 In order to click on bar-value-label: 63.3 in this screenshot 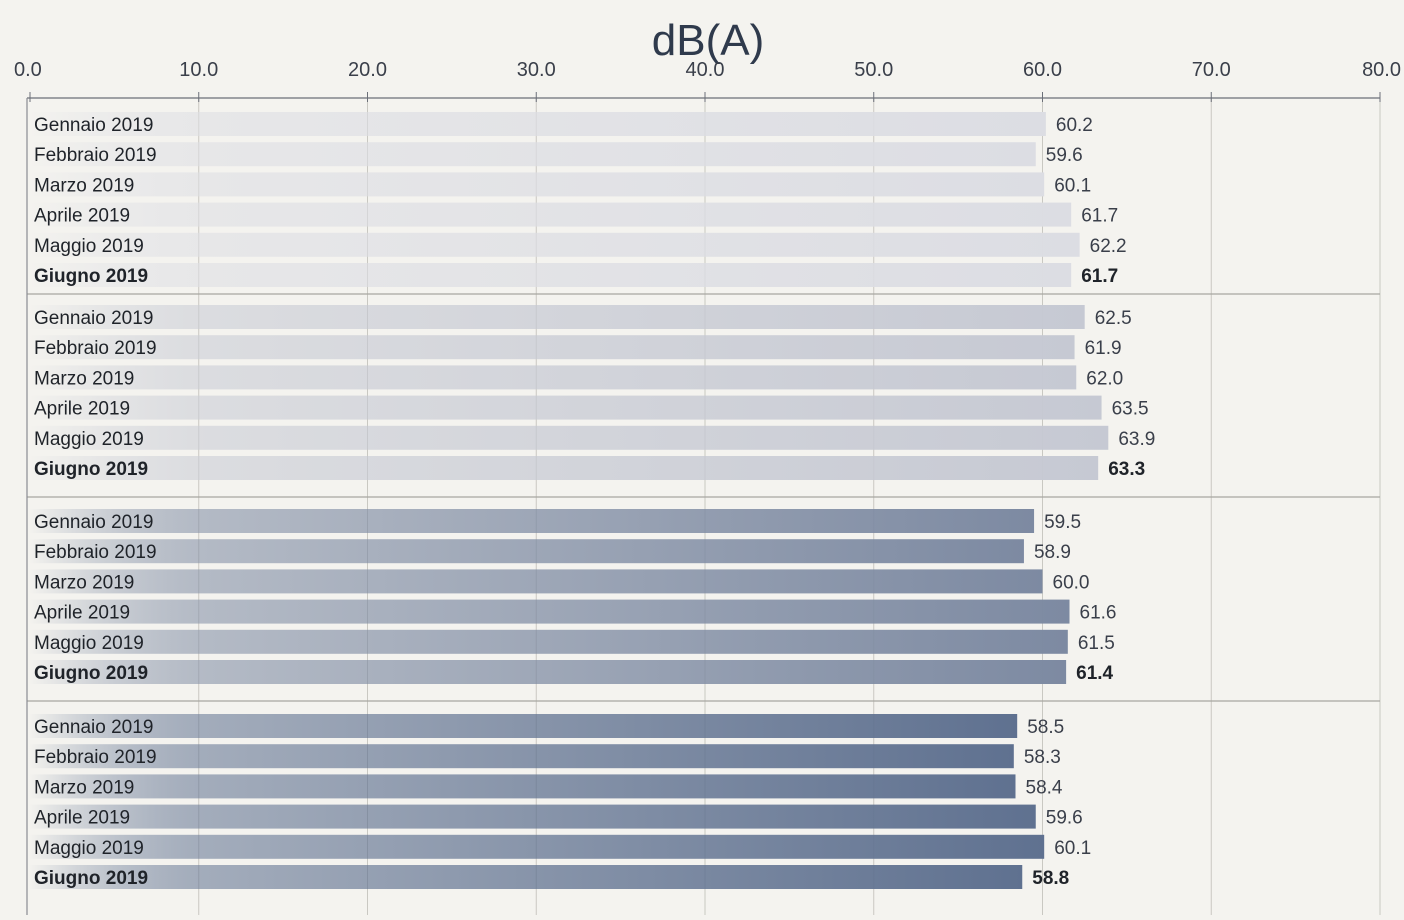, I will do `click(1126, 469)`.